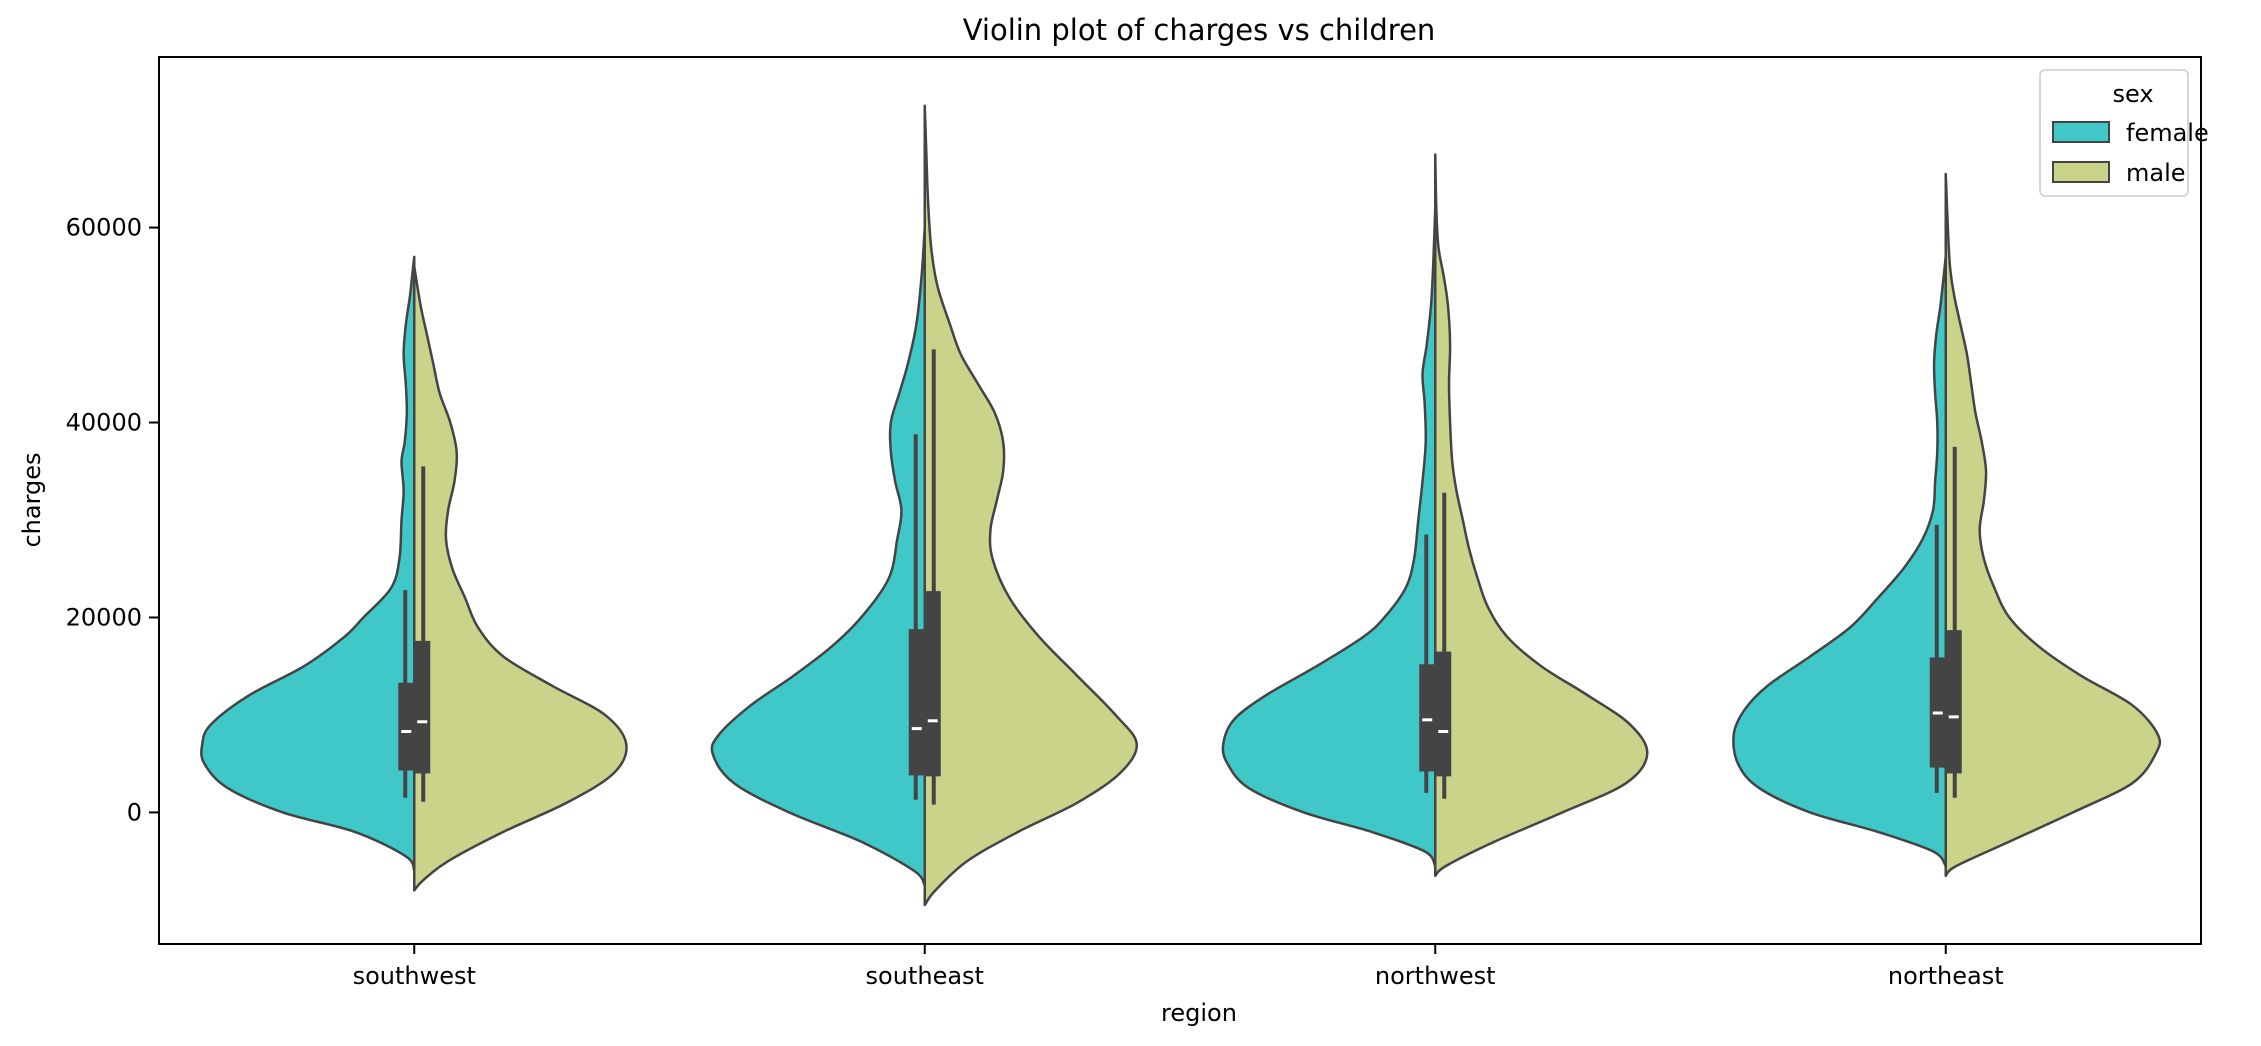 This screenshot has width=2261, height=1046. Describe the element at coordinates (1541, 515) in the screenshot. I see `violin-male-northwest` at that location.